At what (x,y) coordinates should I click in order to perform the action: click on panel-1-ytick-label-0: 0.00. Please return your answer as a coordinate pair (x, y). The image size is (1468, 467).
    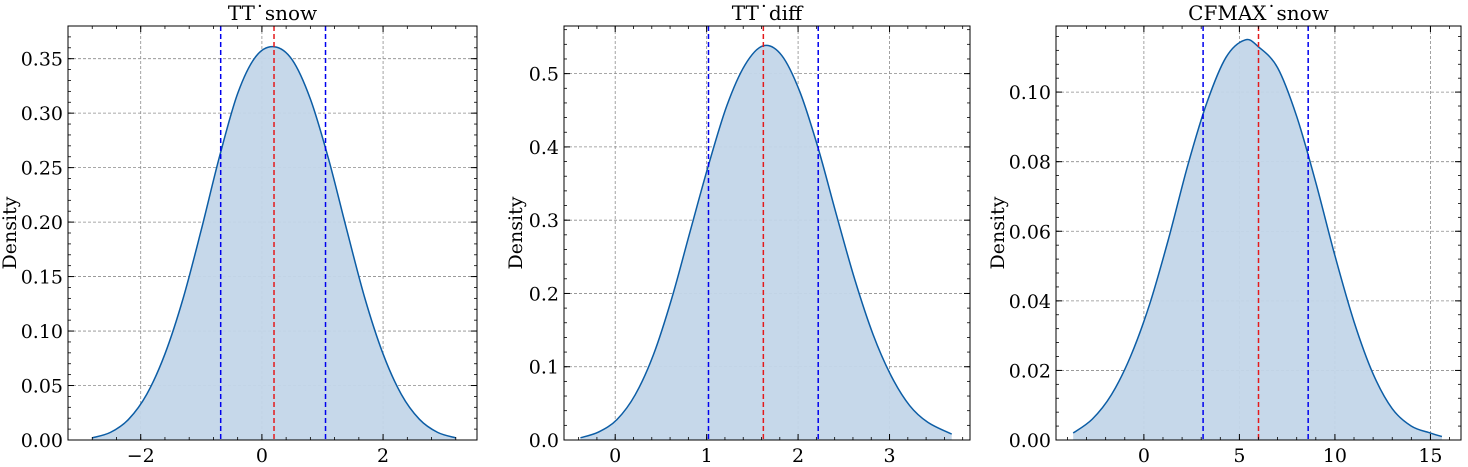
    Looking at the image, I should click on (42, 441).